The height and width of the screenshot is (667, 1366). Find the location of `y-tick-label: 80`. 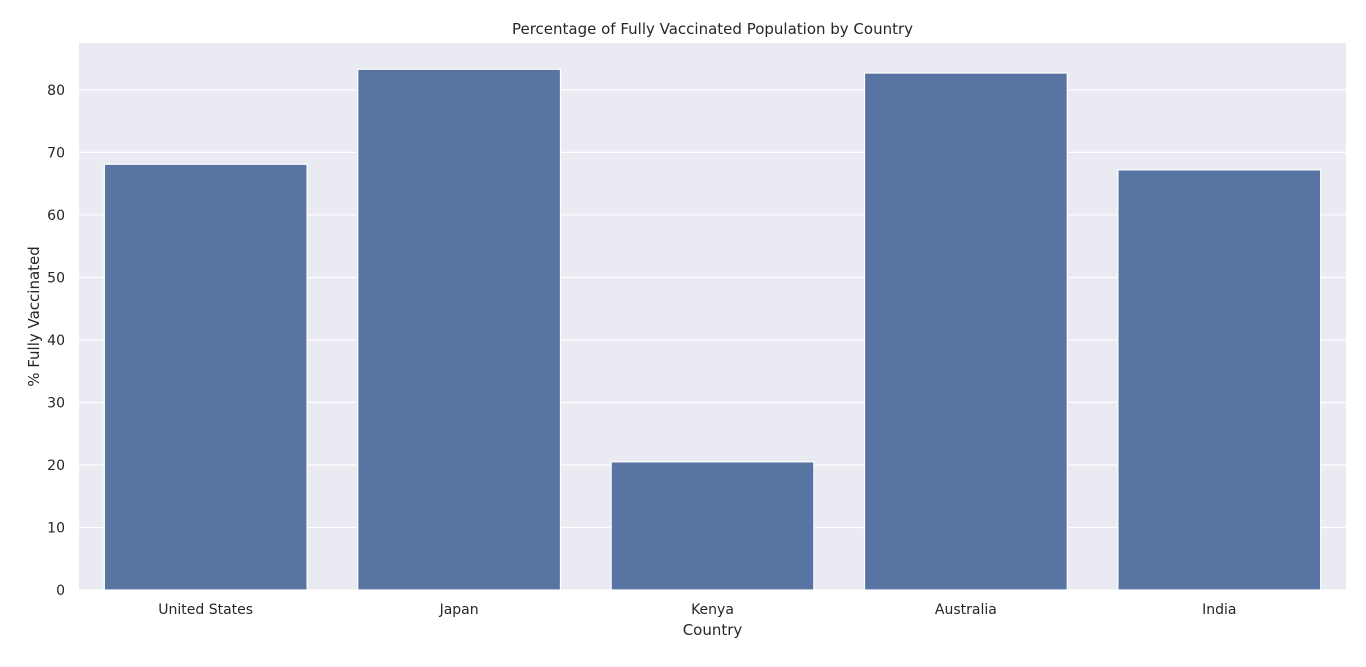

y-tick-label: 80 is located at coordinates (56, 91).